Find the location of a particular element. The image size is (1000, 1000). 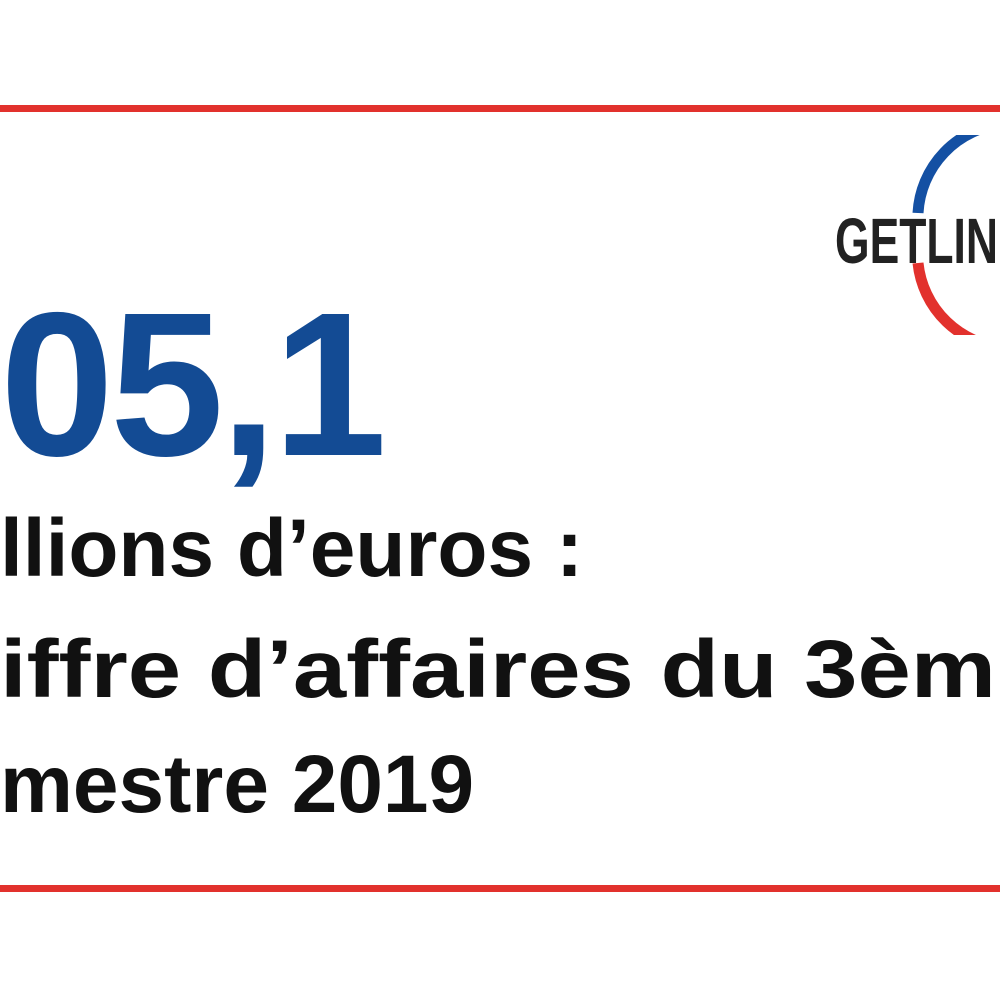

logo-red-arc is located at coordinates (944, 298).